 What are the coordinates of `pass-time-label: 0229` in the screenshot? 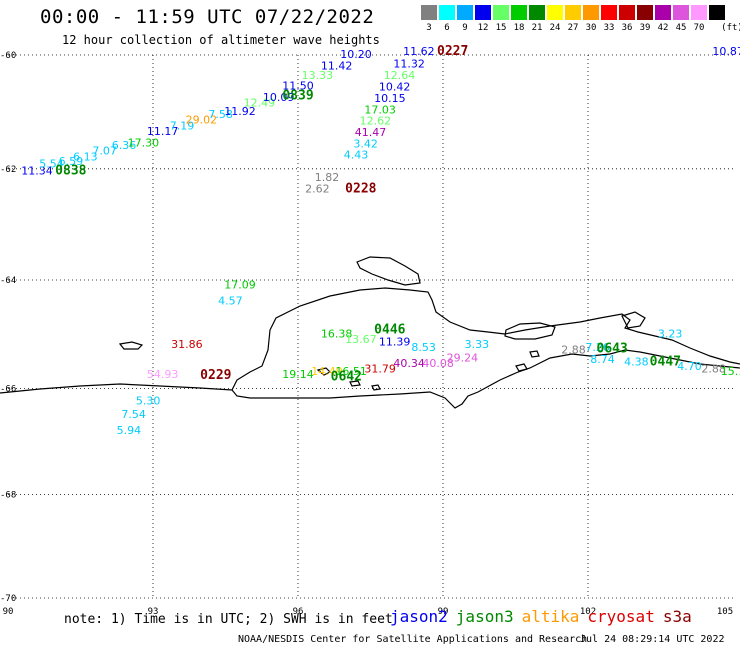 It's located at (215, 375).